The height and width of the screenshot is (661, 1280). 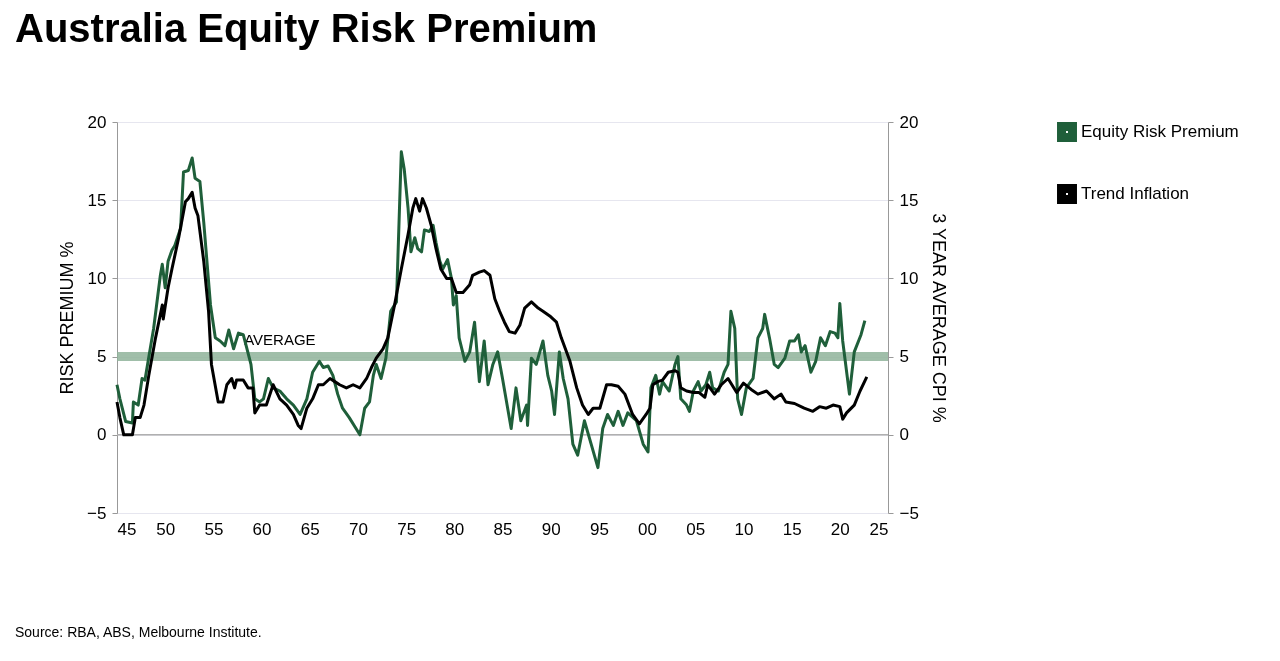 I want to click on y2-tick-label: 15, so click(x=909, y=200).